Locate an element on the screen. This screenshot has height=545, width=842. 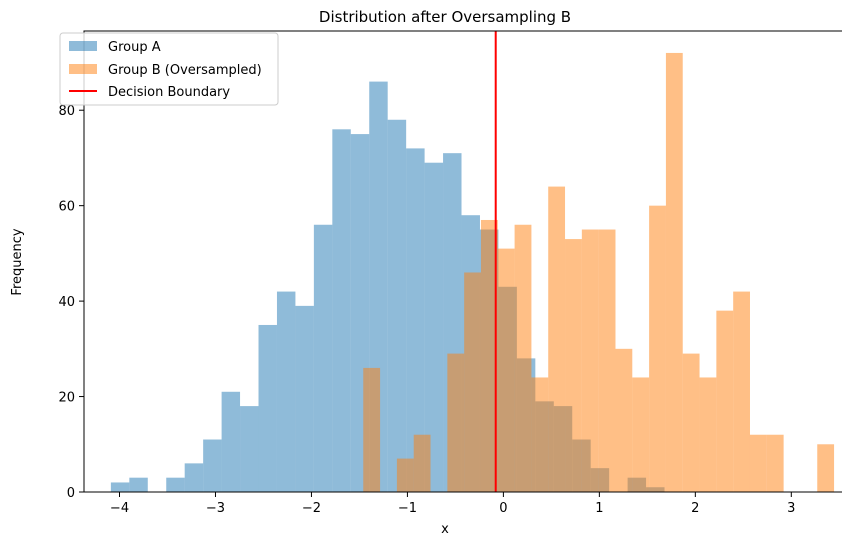
y-tick-label: 40 is located at coordinates (66, 302).